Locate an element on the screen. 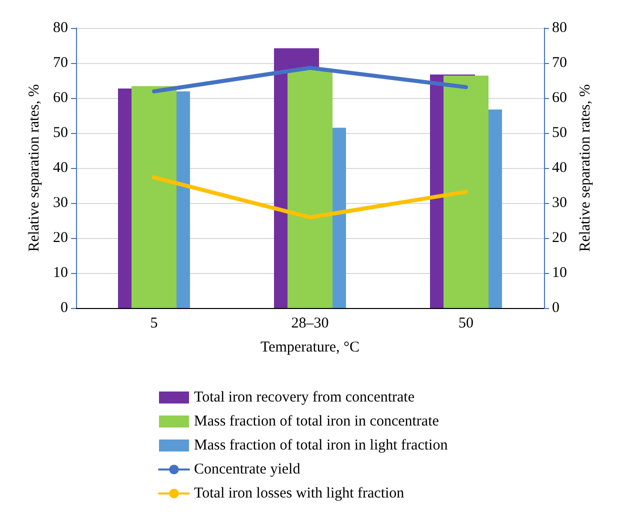 The height and width of the screenshot is (514, 620). x-tick-label: 50 is located at coordinates (466, 324).